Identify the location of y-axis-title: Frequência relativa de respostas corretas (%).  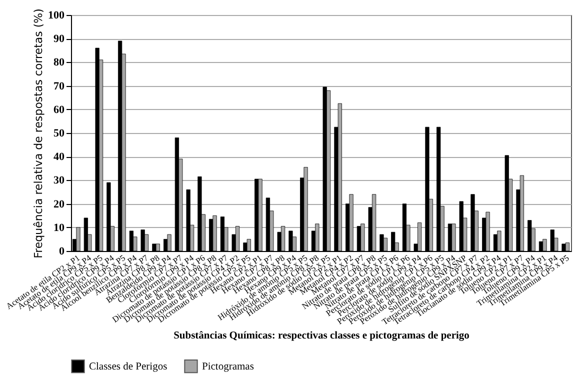
(38, 133).